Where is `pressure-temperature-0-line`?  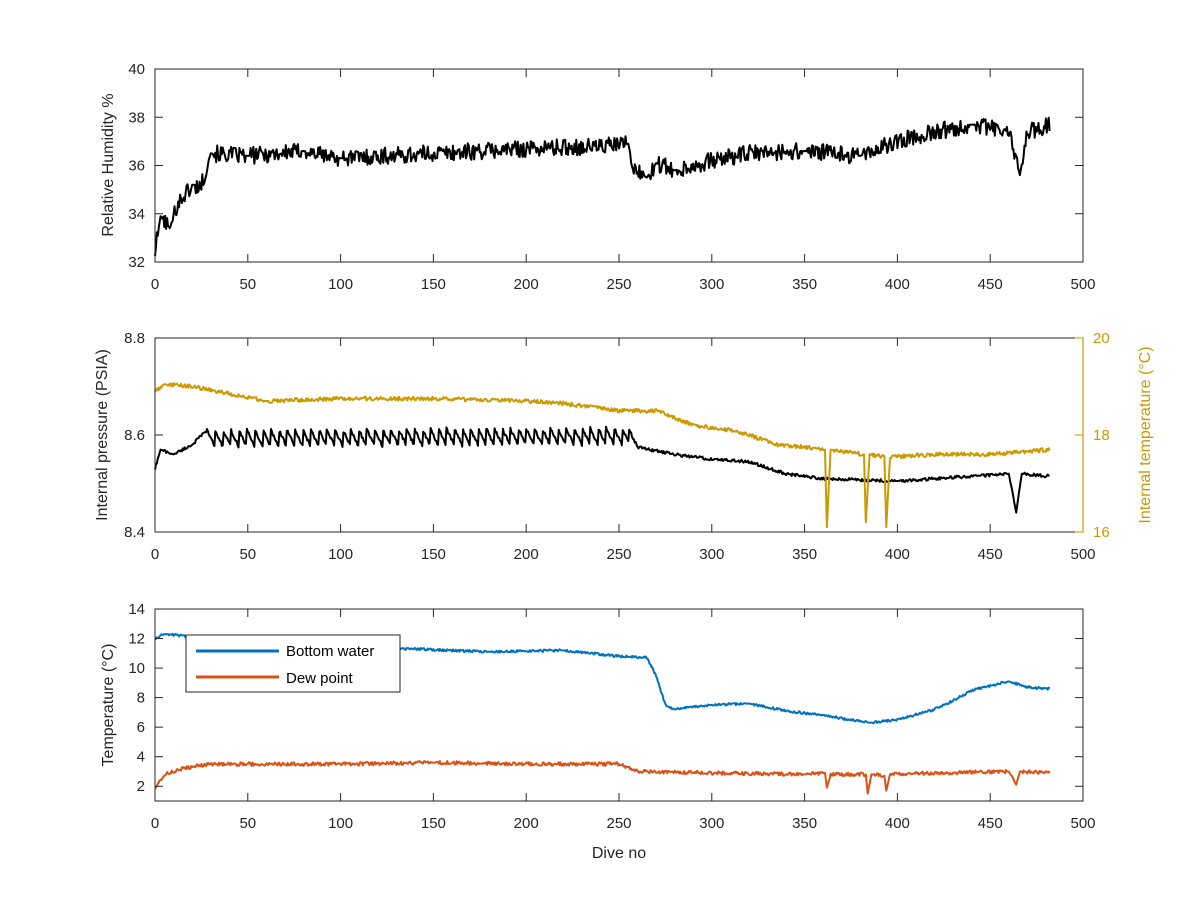
pressure-temperature-0-line is located at coordinates (602, 469).